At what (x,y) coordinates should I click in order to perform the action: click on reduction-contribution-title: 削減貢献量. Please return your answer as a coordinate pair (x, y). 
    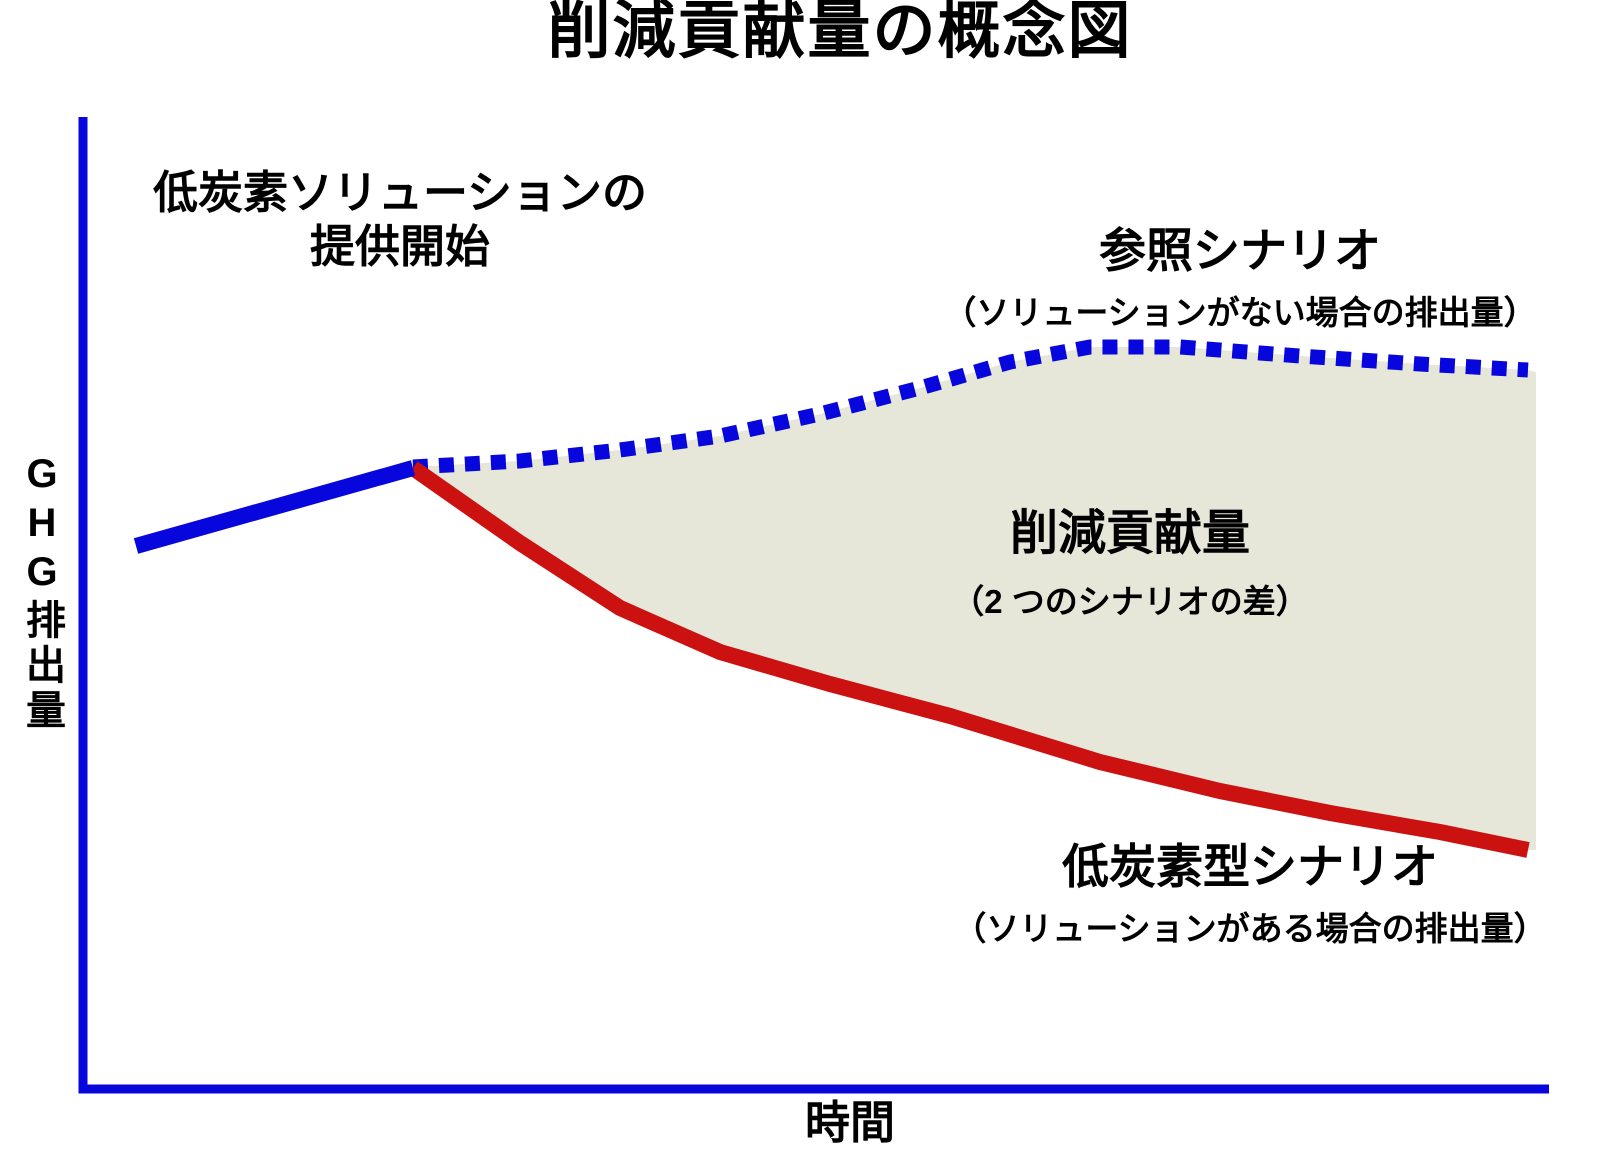
    Looking at the image, I should click on (1129, 533).